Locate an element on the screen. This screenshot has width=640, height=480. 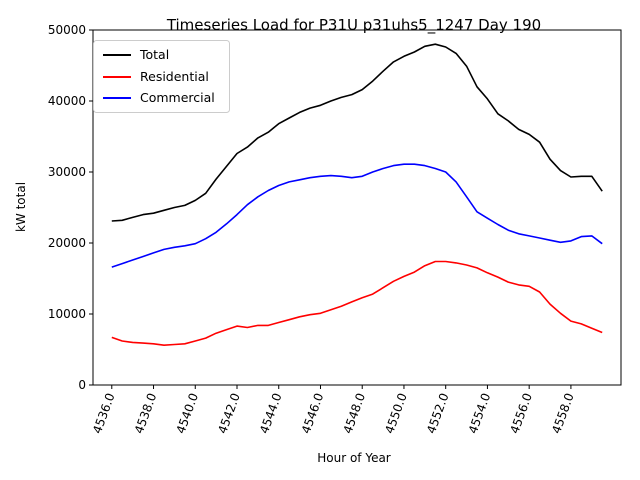
y-tick-label: 0 is located at coordinates (82, 385).